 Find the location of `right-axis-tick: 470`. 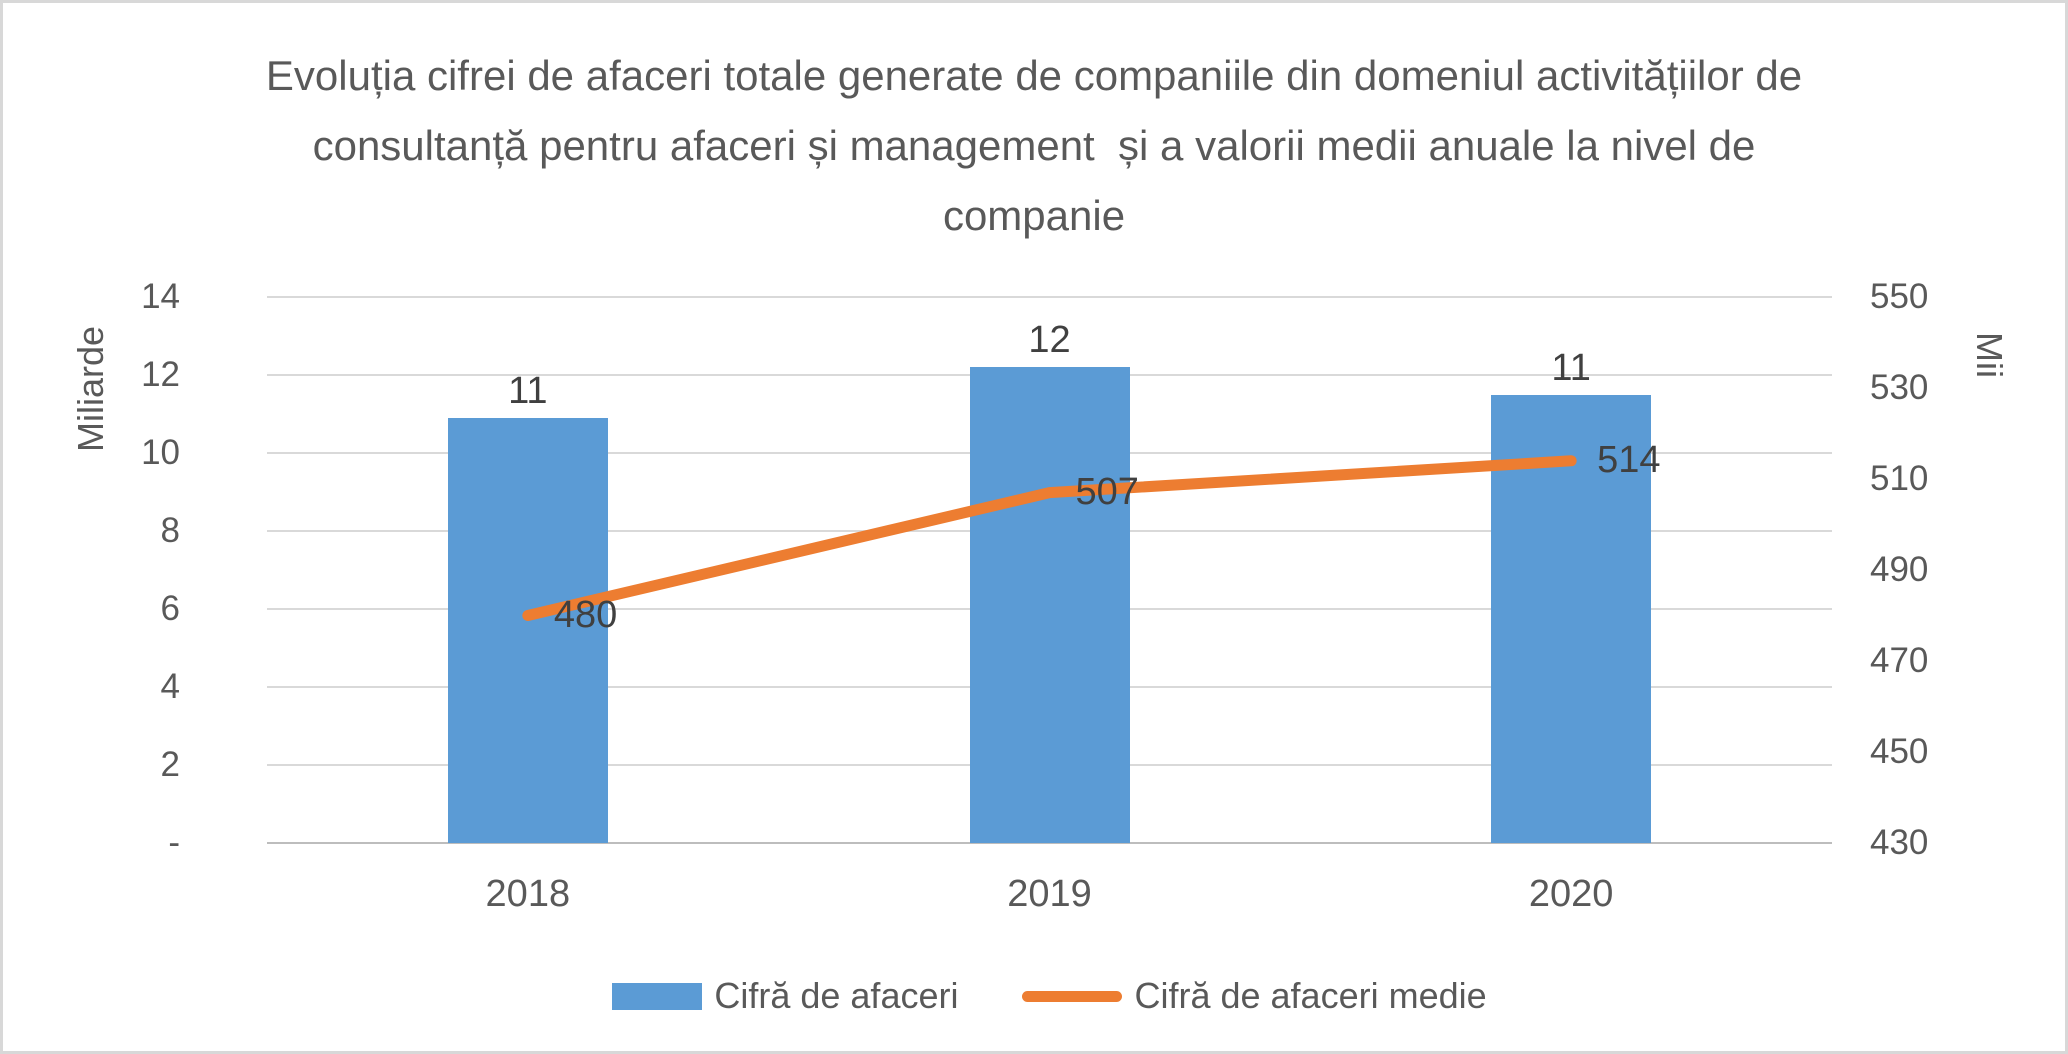

right-axis-tick: 470 is located at coordinates (1899, 660).